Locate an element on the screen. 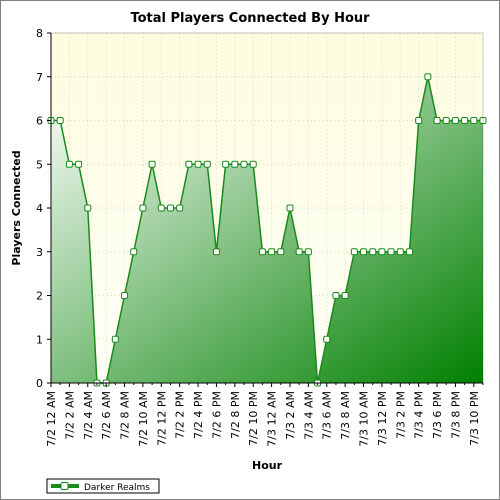 The height and width of the screenshot is (500, 500). x-tick-label: 7/2 4 AM is located at coordinates (88, 415).